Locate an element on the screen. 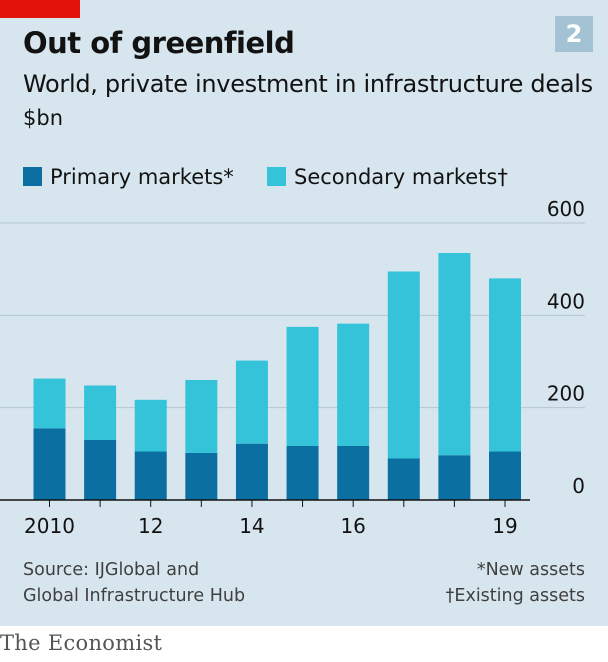 The width and height of the screenshot is (608, 662). bar-secondary-2019 is located at coordinates (505, 365).